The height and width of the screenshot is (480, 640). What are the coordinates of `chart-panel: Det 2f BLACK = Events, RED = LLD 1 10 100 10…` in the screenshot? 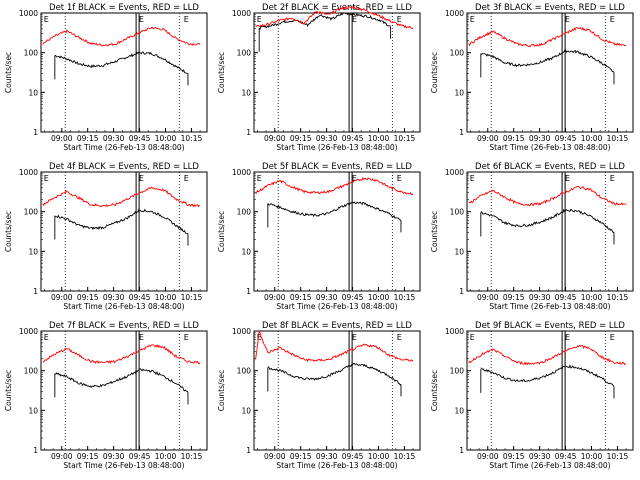 It's located at (319, 77).